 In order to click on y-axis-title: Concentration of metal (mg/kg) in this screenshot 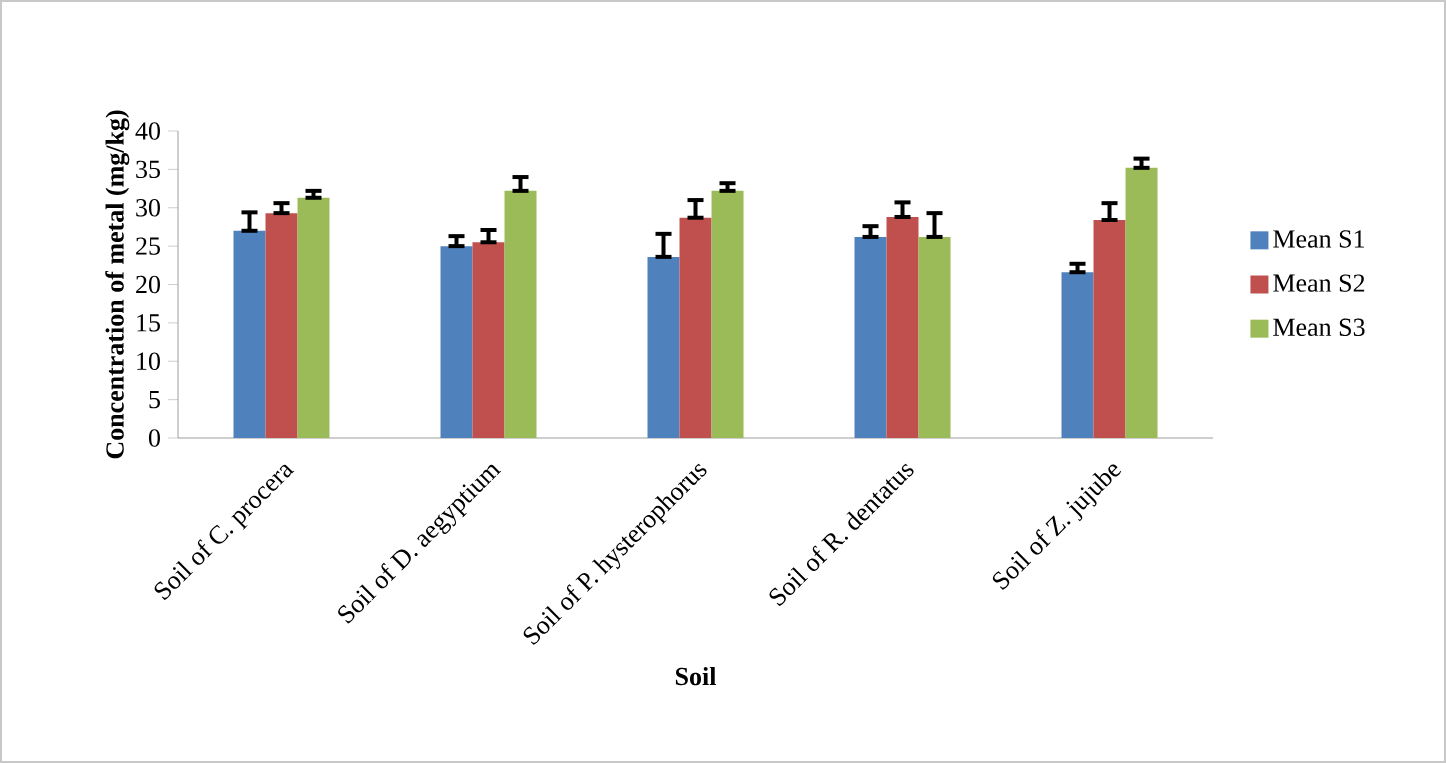, I will do `click(117, 284)`.